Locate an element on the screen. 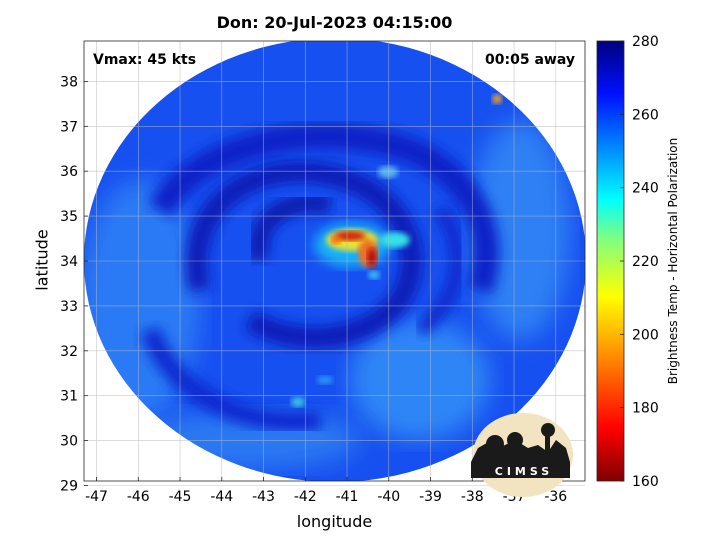  time-away-annotation: 00:05 away is located at coordinates (530, 60).